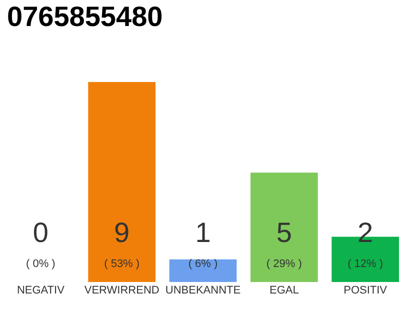 This screenshot has width=410, height=320. What do you see at coordinates (284, 290) in the screenshot?
I see `x-tick-label: EGAL` at bounding box center [284, 290].